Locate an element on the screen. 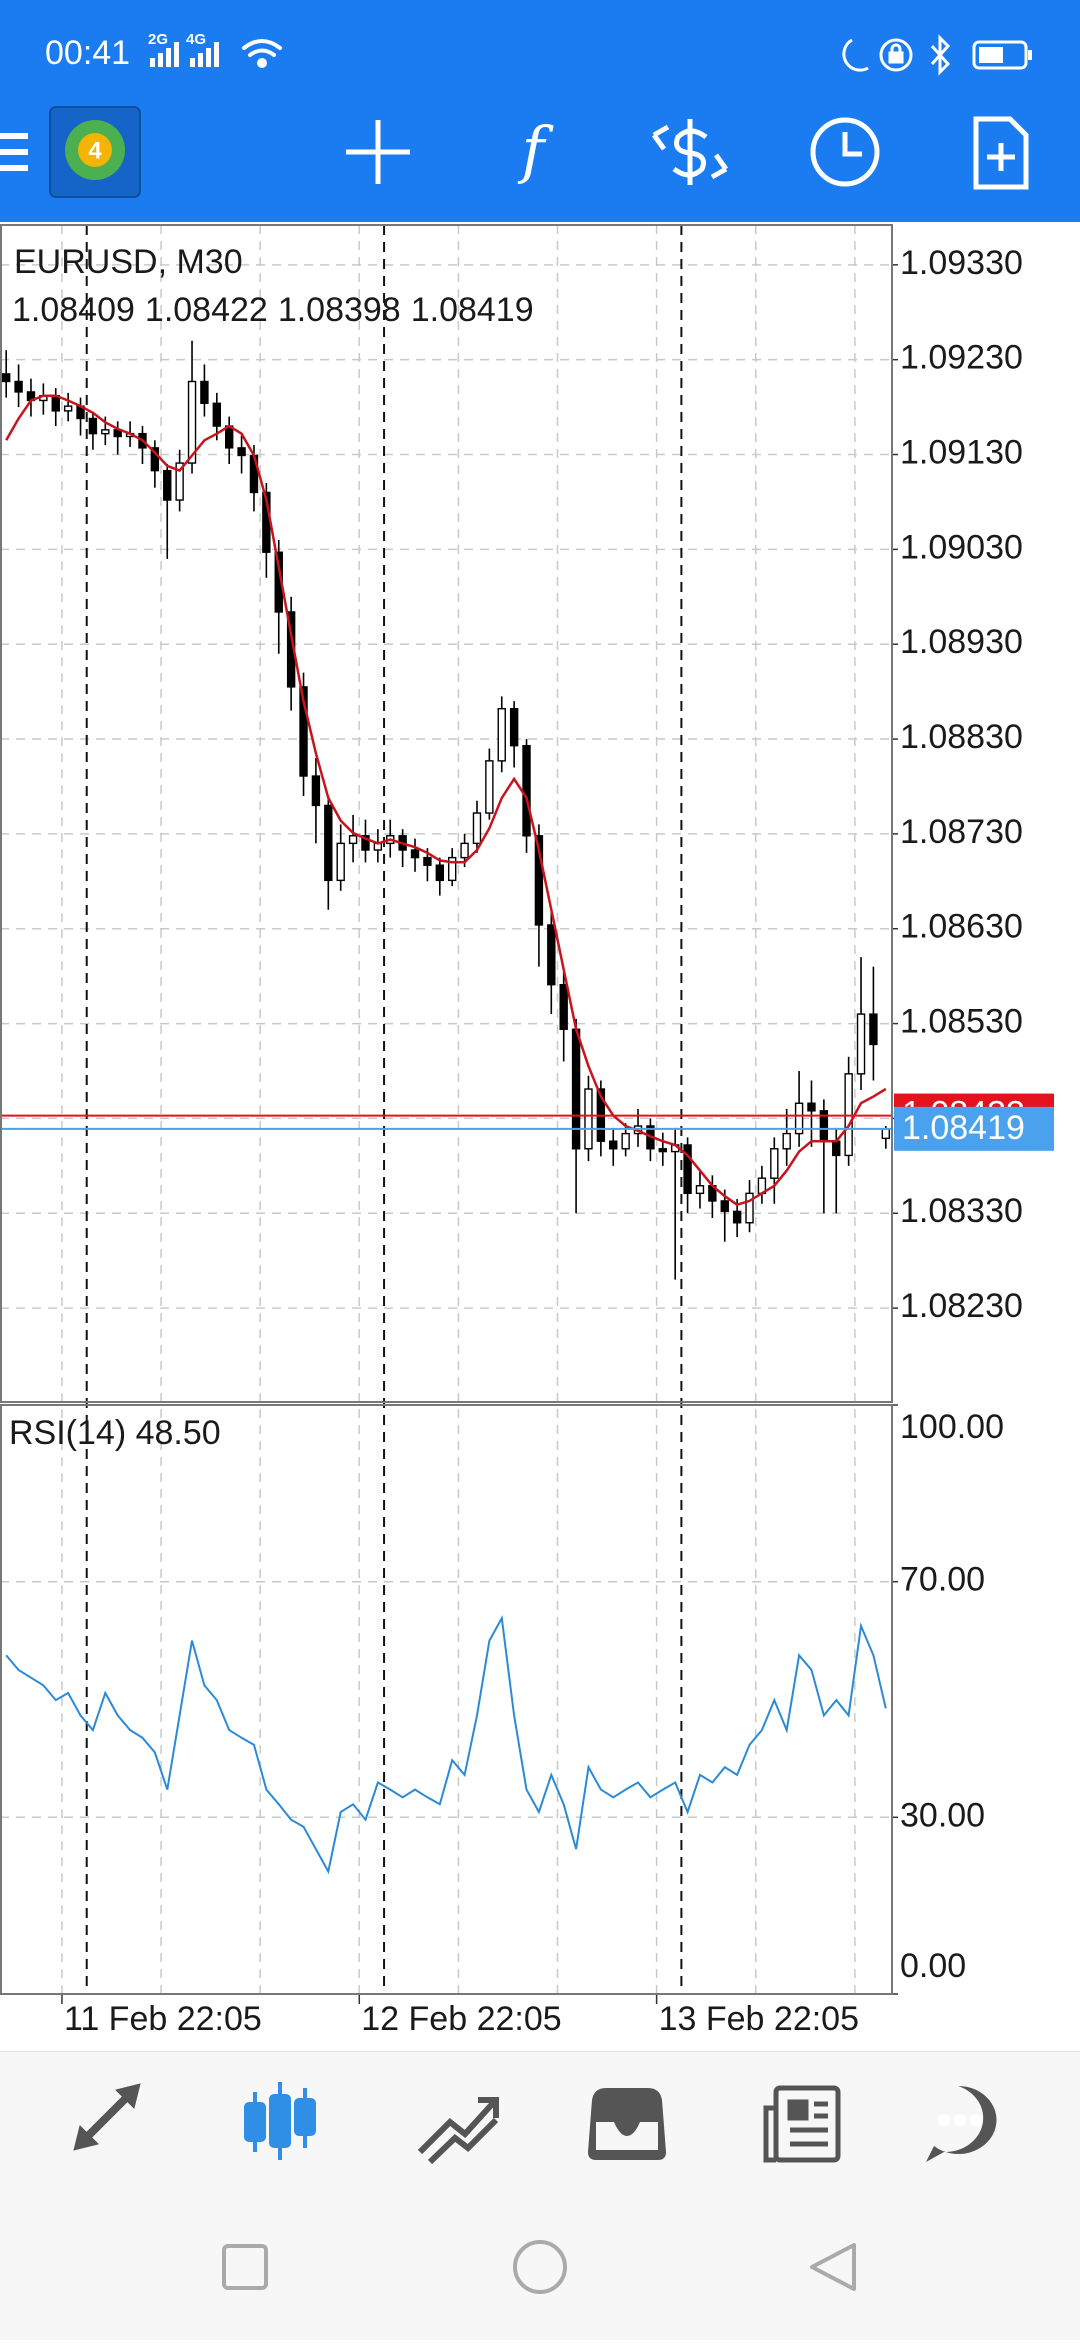  back-button is located at coordinates (833, 2267).